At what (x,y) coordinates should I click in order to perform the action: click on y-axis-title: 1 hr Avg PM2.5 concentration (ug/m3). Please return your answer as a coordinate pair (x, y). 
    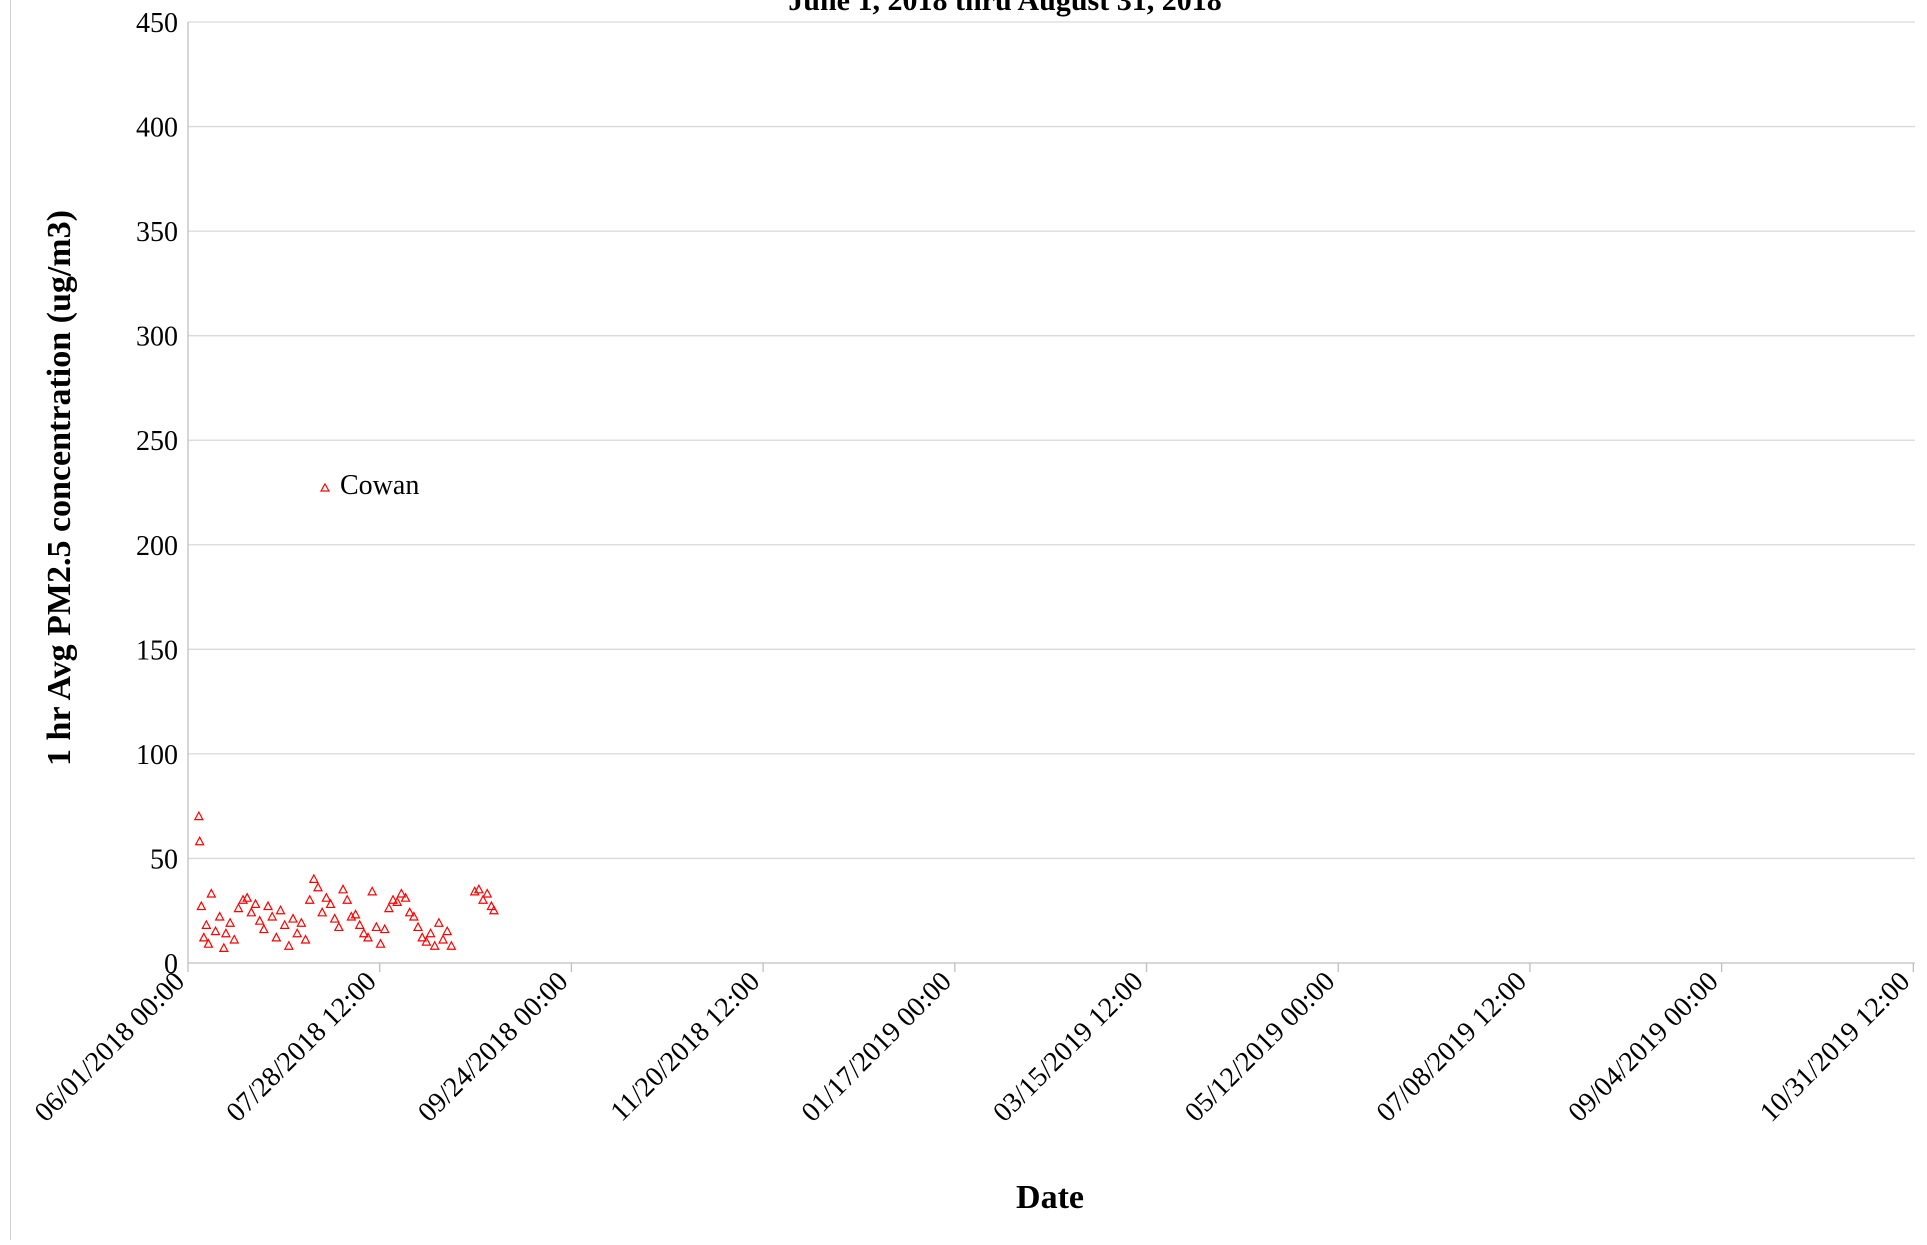
    Looking at the image, I should click on (59, 488).